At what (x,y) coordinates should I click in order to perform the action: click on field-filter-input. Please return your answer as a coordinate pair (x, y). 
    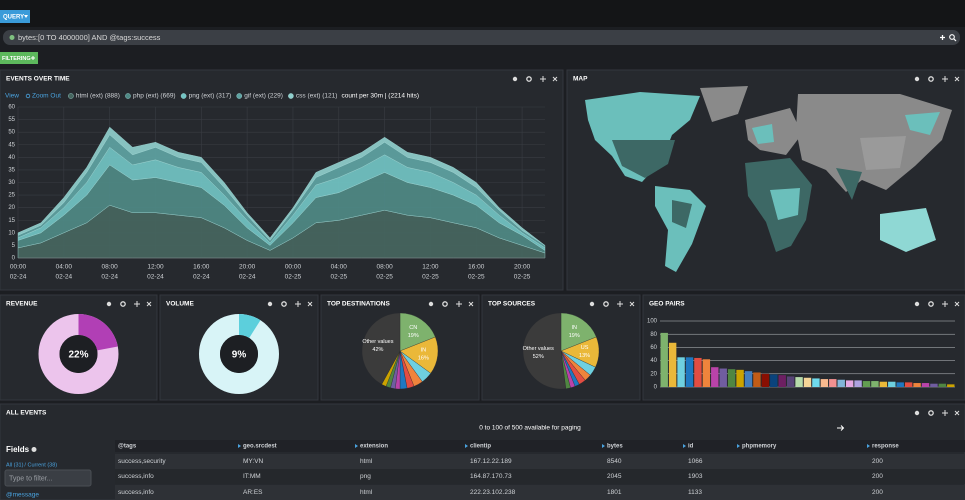
    Looking at the image, I should click on (48, 478).